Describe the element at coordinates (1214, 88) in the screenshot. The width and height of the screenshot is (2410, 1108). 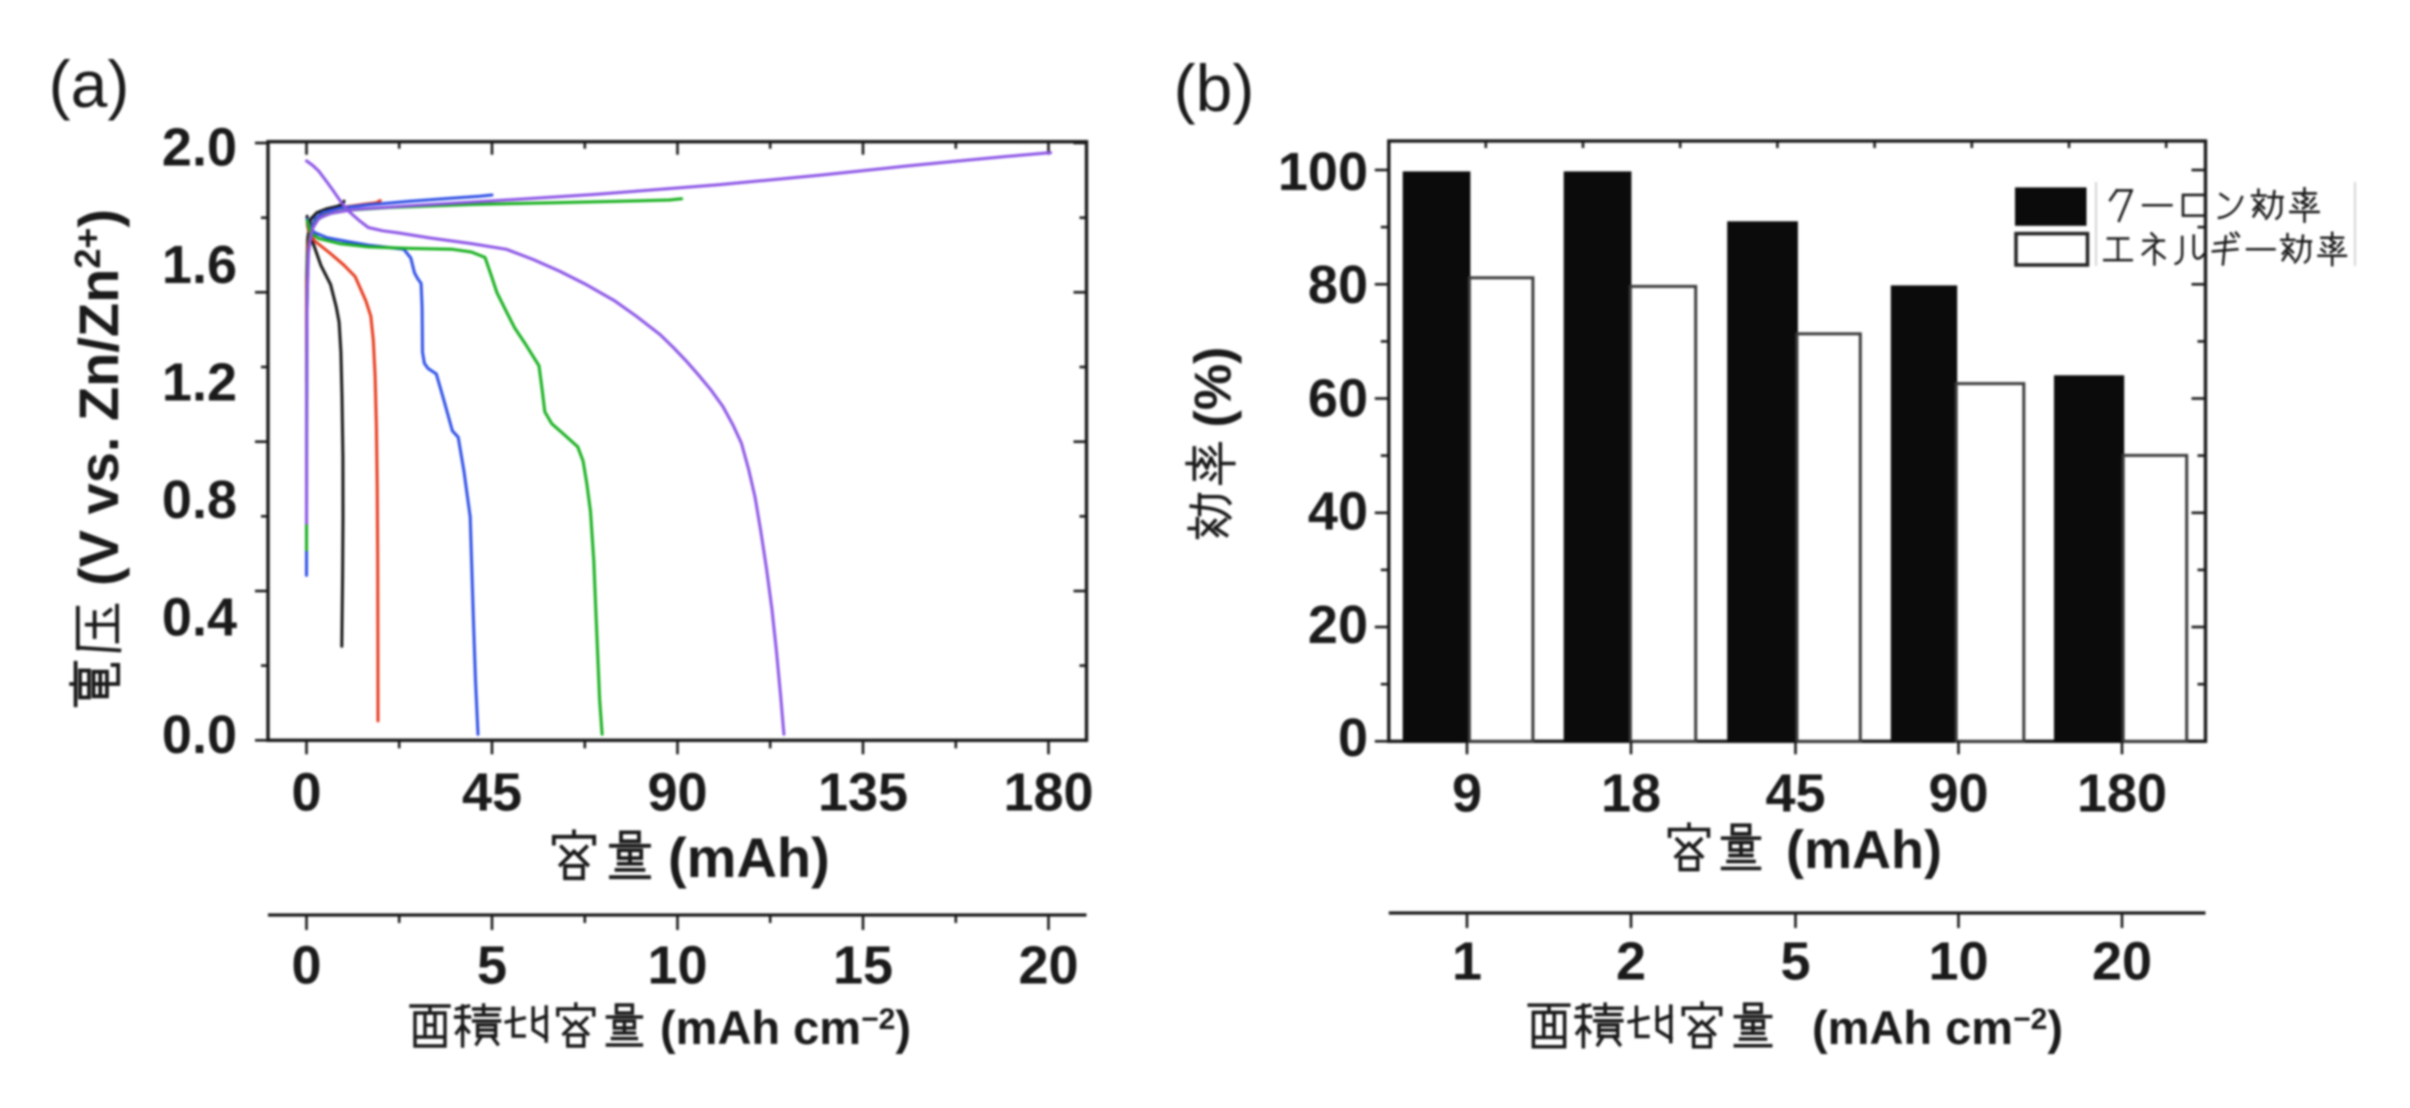
I see `svg-text: (b)` at that location.